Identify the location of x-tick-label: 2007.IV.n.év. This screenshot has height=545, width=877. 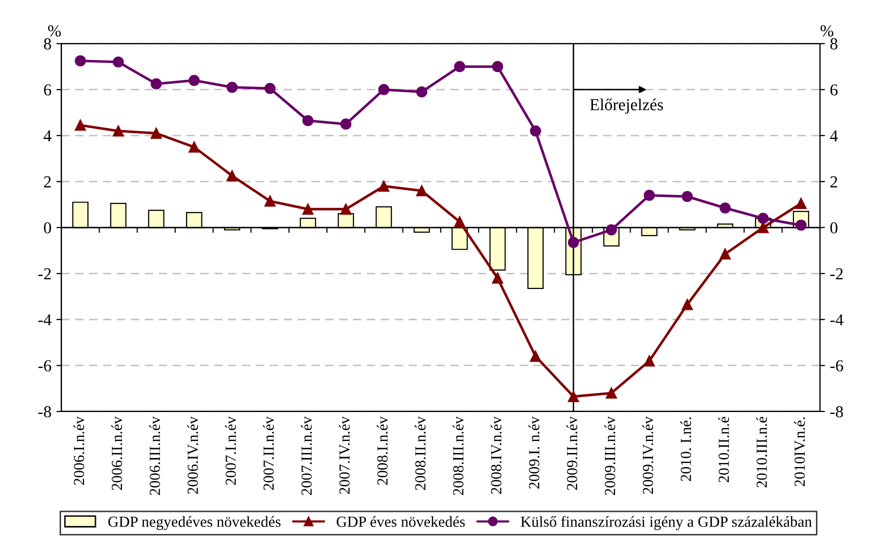
(344, 455).